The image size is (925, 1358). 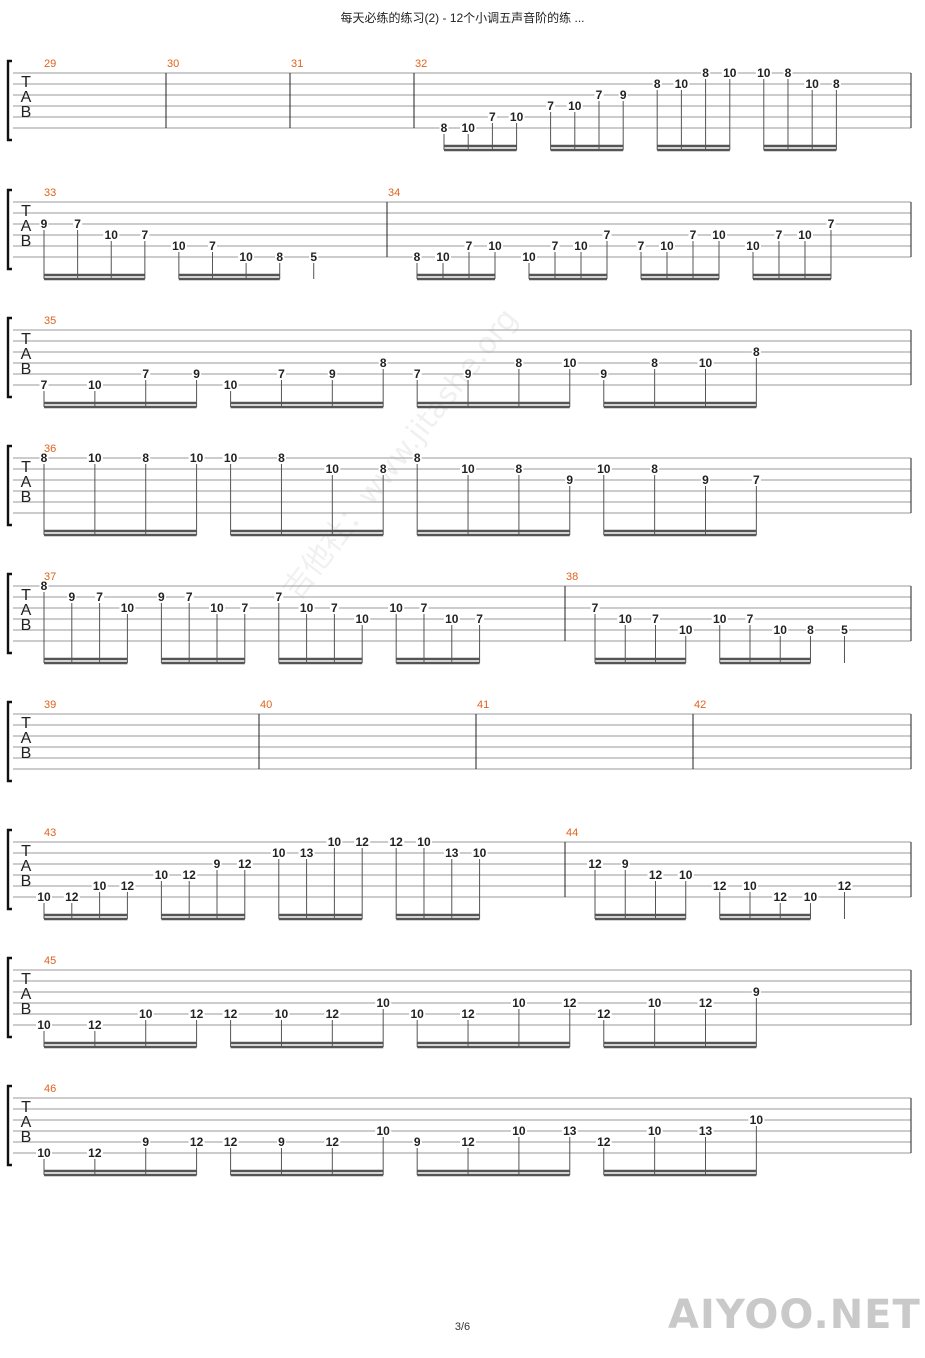 I want to click on tab-clef-letter: A, so click(x=26, y=226).